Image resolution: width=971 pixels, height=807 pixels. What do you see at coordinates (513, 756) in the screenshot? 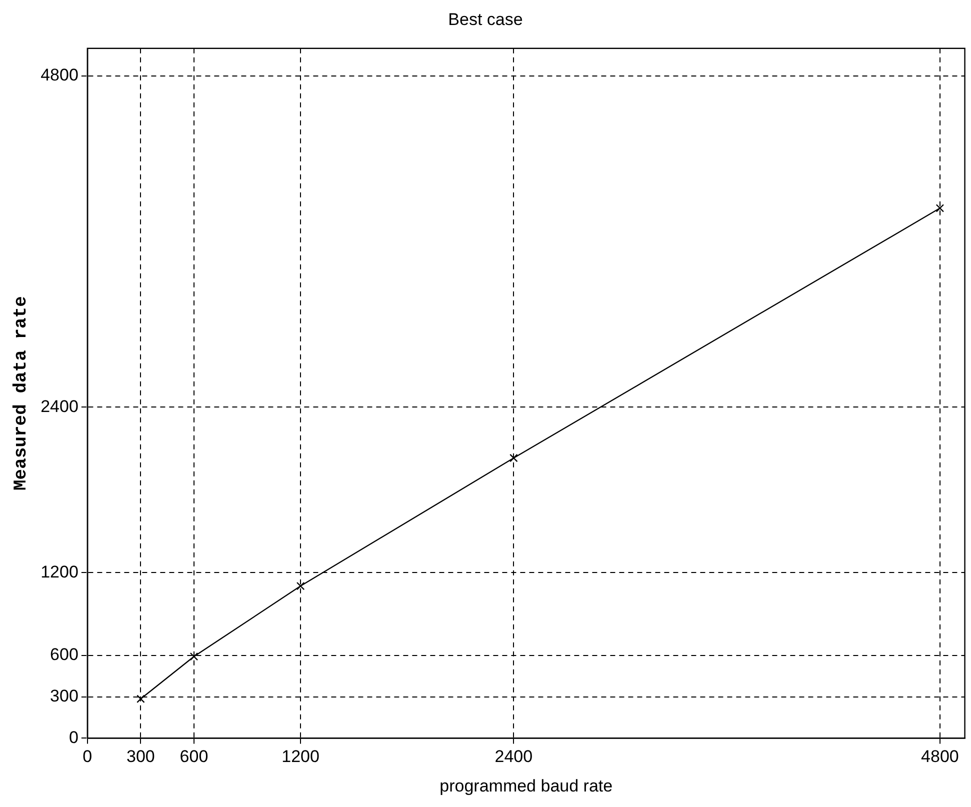
I see `x-tick-label: 2400` at bounding box center [513, 756].